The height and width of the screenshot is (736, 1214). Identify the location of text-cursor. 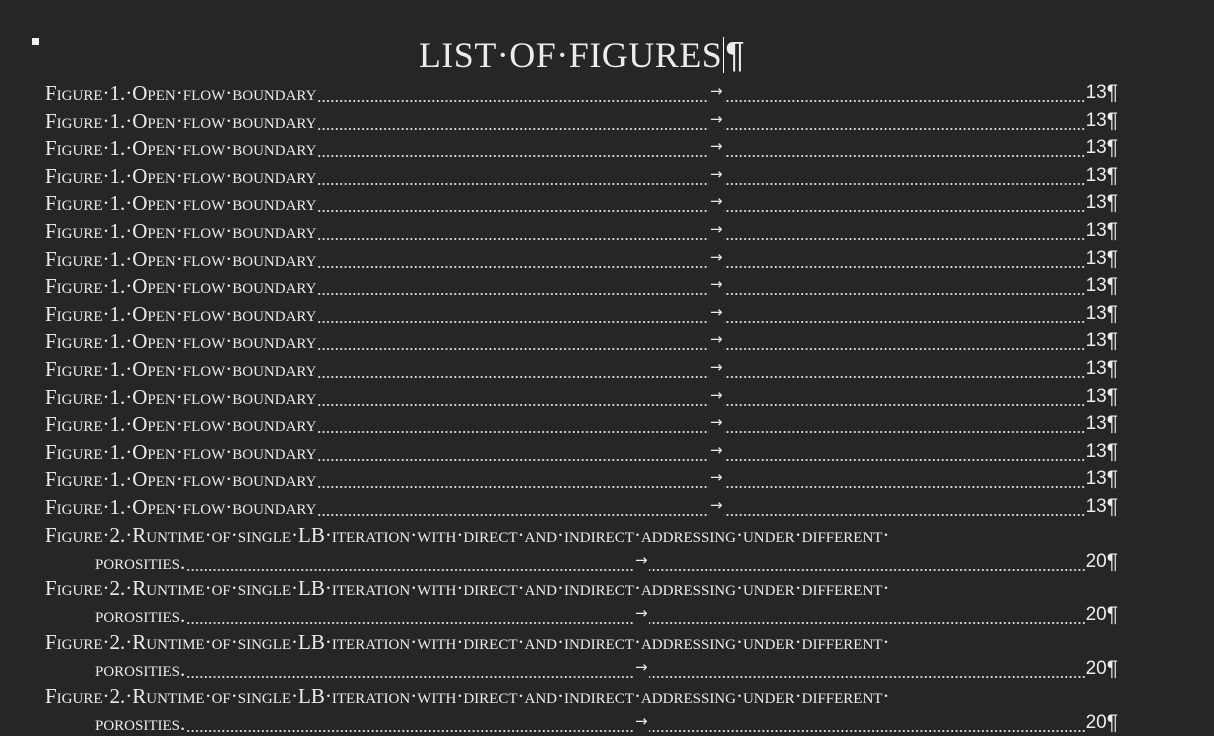
(724, 55).